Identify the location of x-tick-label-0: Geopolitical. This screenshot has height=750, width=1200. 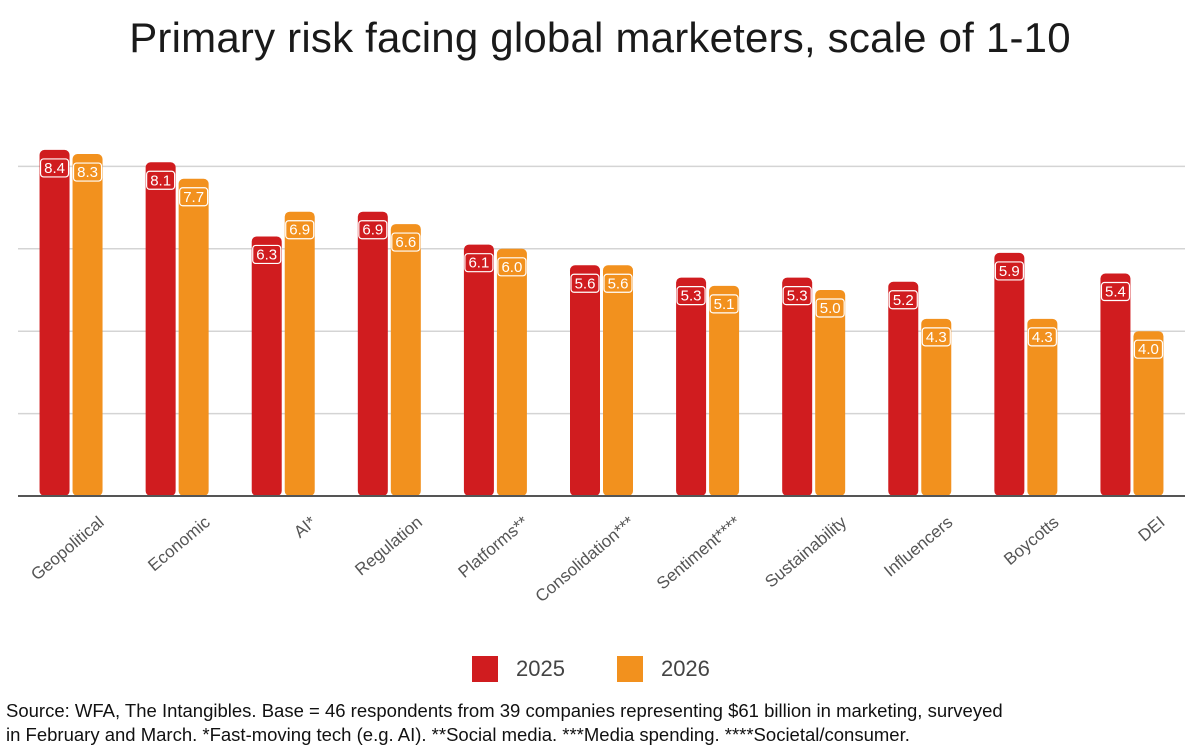
(67, 549).